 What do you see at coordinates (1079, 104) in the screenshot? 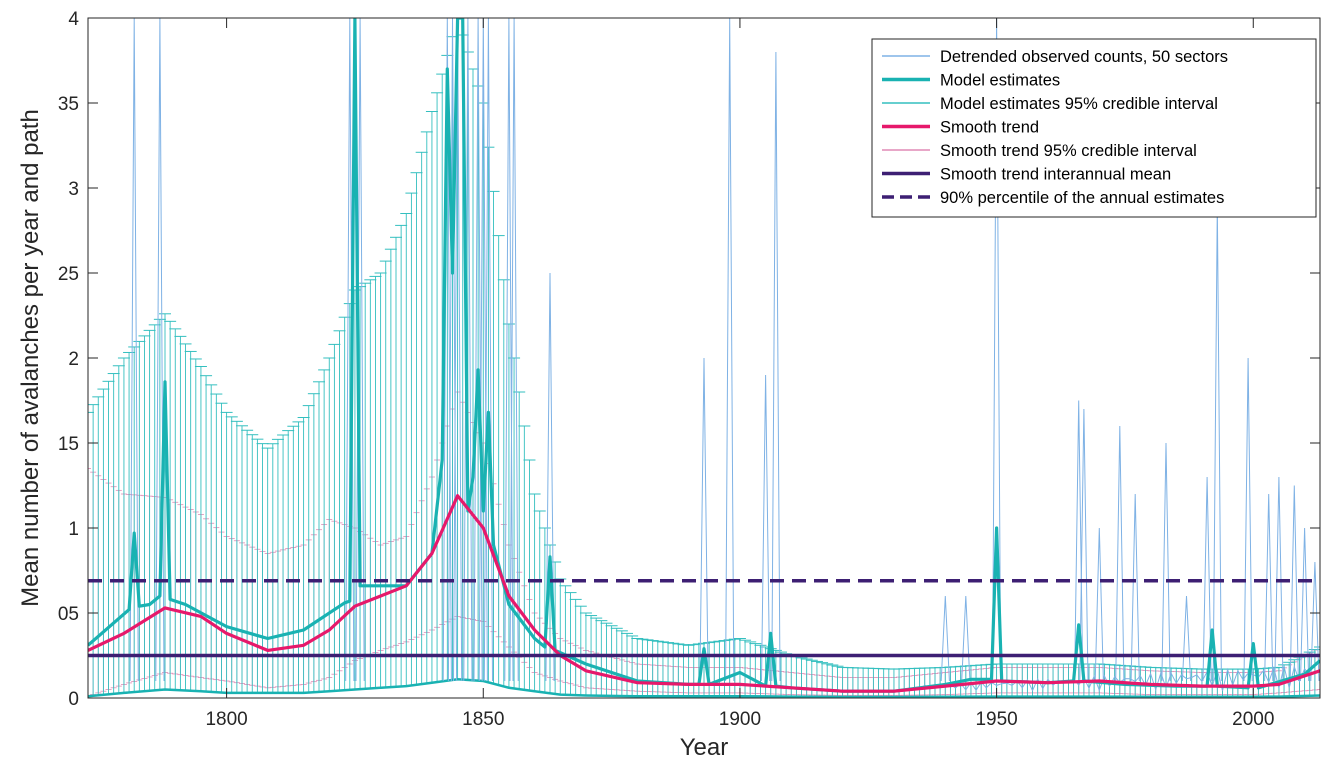
I see `legend-label-model_ci: Model estimates 95% credible interval` at bounding box center [1079, 104].